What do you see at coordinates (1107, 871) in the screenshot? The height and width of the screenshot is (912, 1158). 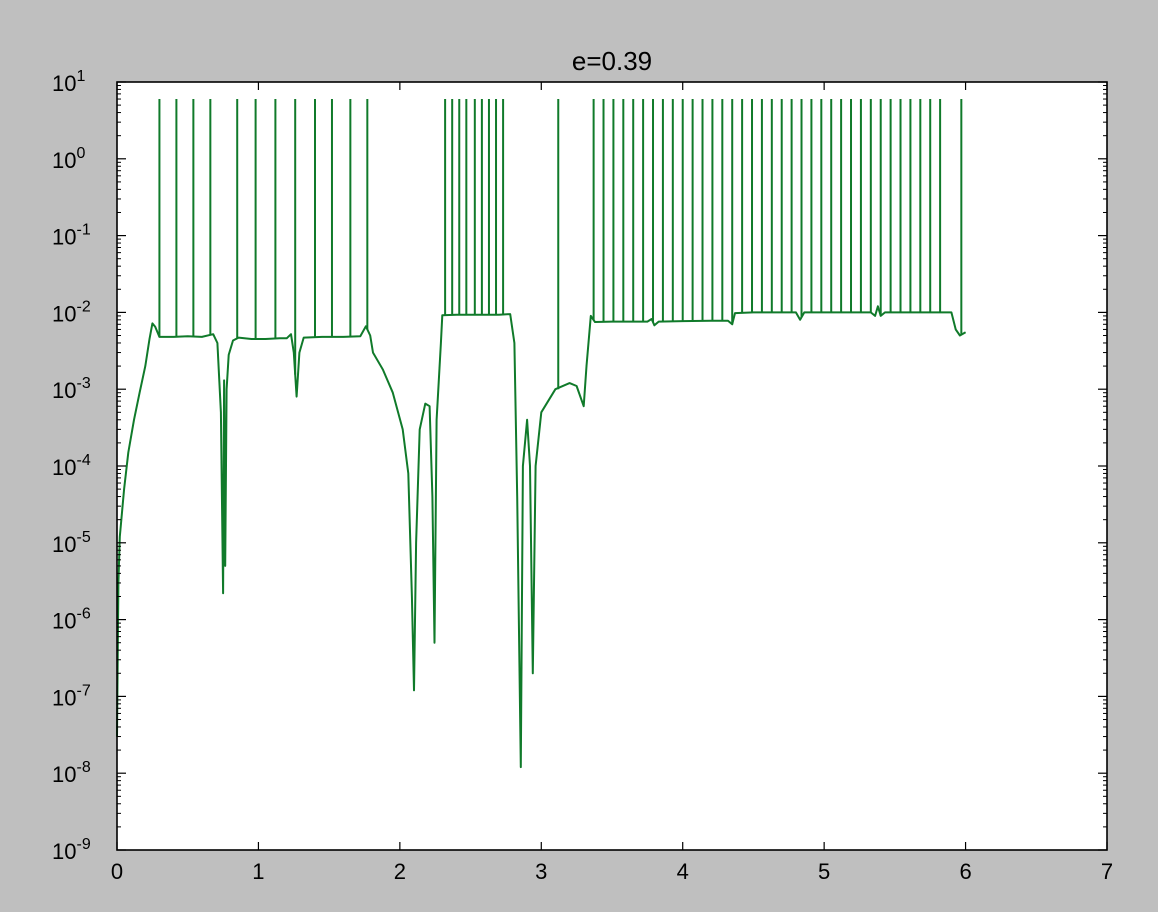 I see `x-tick-label: 7` at bounding box center [1107, 871].